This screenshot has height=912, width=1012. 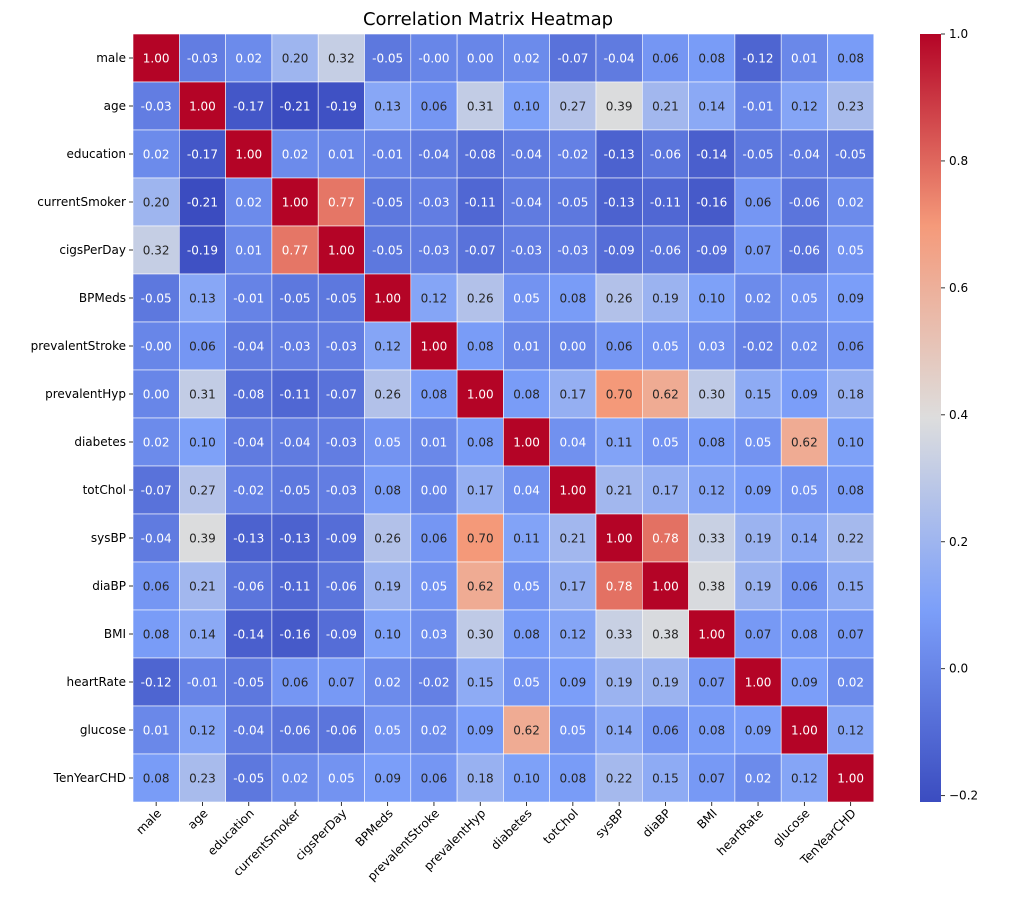 I want to click on colorbar-tick-label: 1.0, so click(x=958, y=34).